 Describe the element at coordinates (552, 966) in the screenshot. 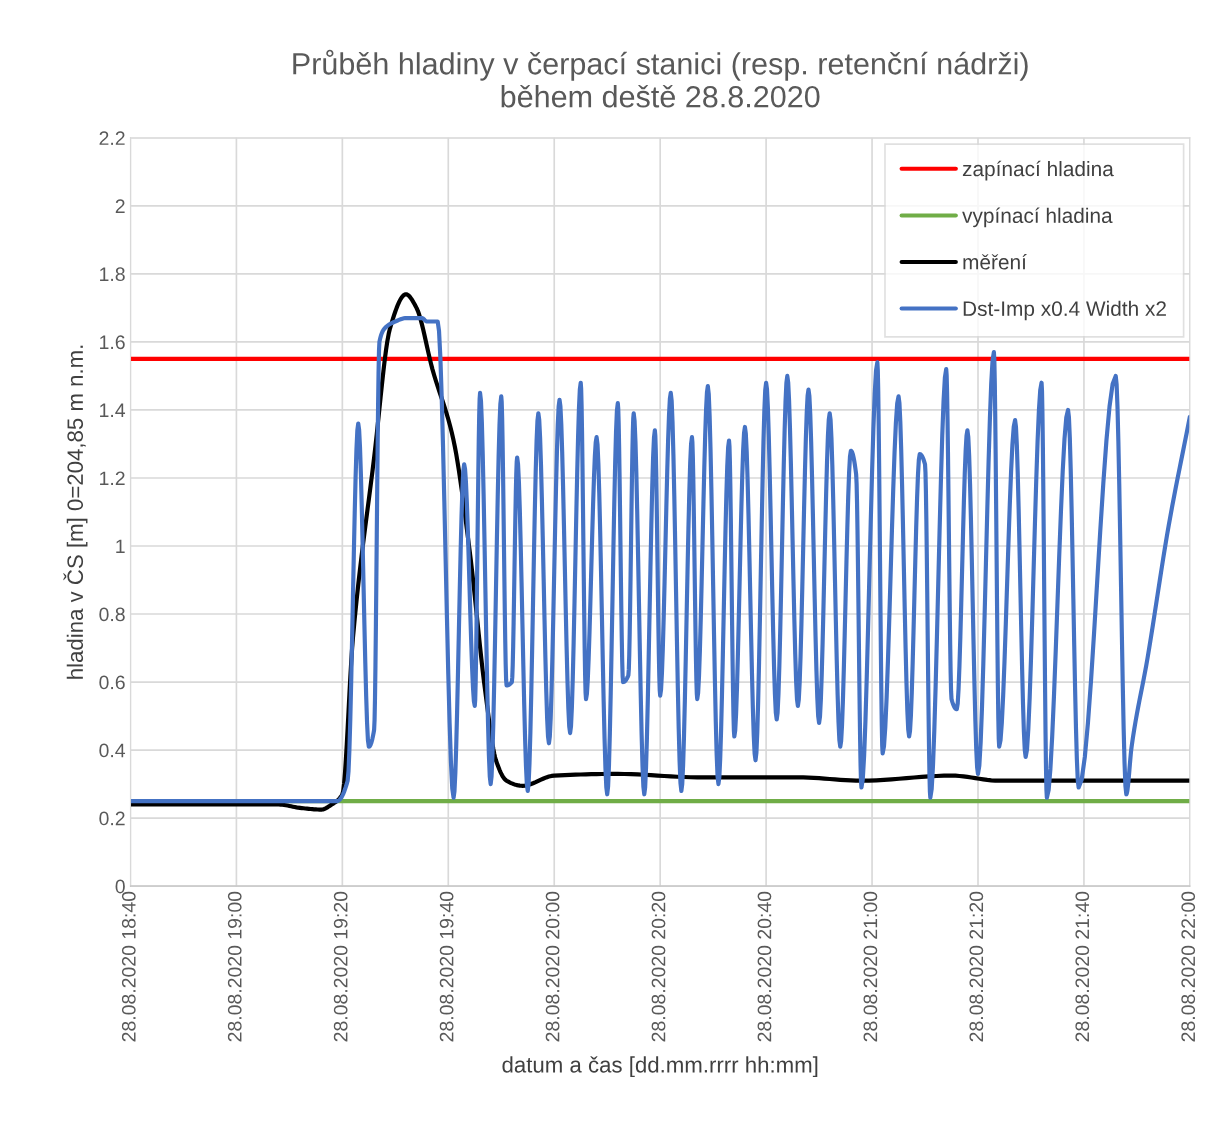

I see `x-tick-label: 28.08.2020 20:00` at that location.